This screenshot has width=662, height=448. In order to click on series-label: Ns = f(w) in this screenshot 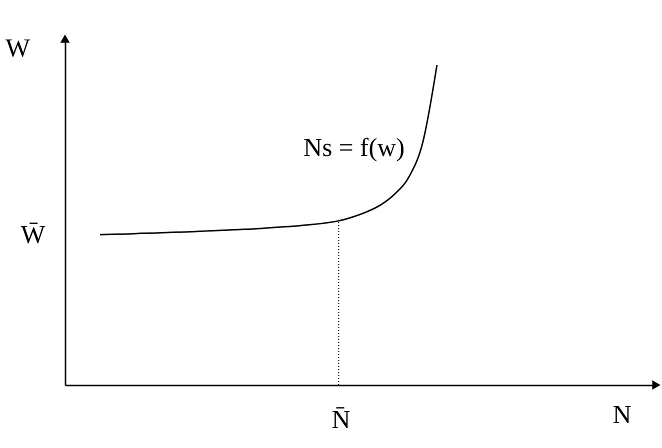, I will do `click(354, 147)`.